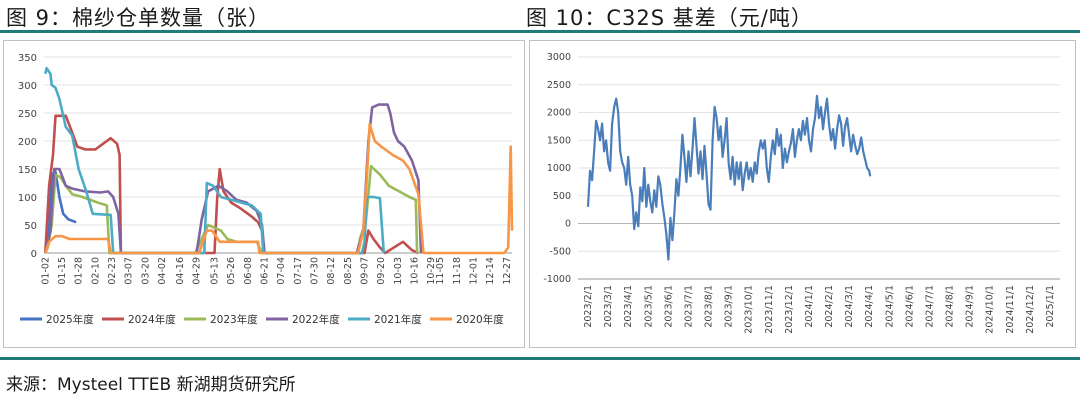 This screenshot has width=1080, height=404. What do you see at coordinates (152, 319) in the screenshot?
I see `legend-label: 2024年度` at bounding box center [152, 319].